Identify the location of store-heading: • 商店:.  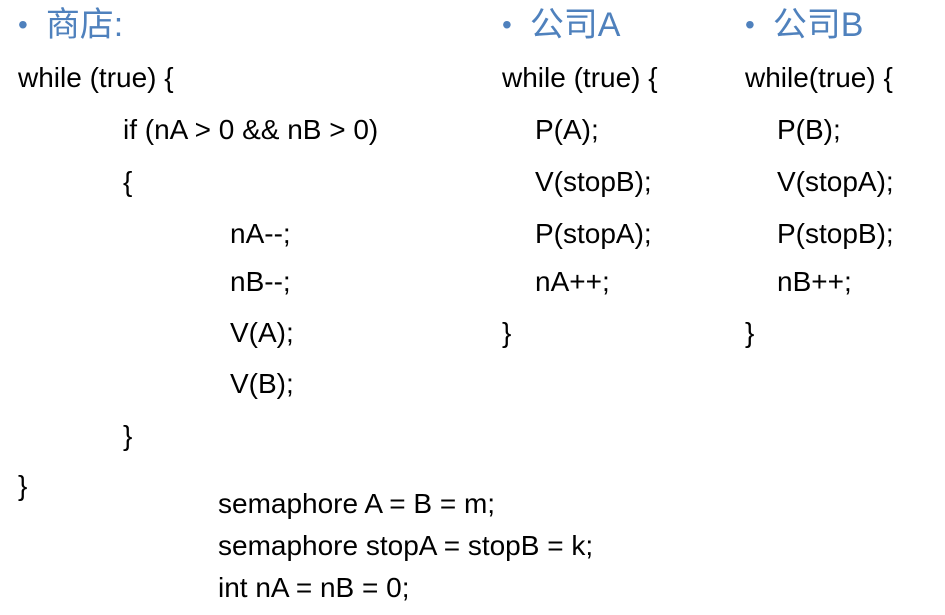
(70, 25).